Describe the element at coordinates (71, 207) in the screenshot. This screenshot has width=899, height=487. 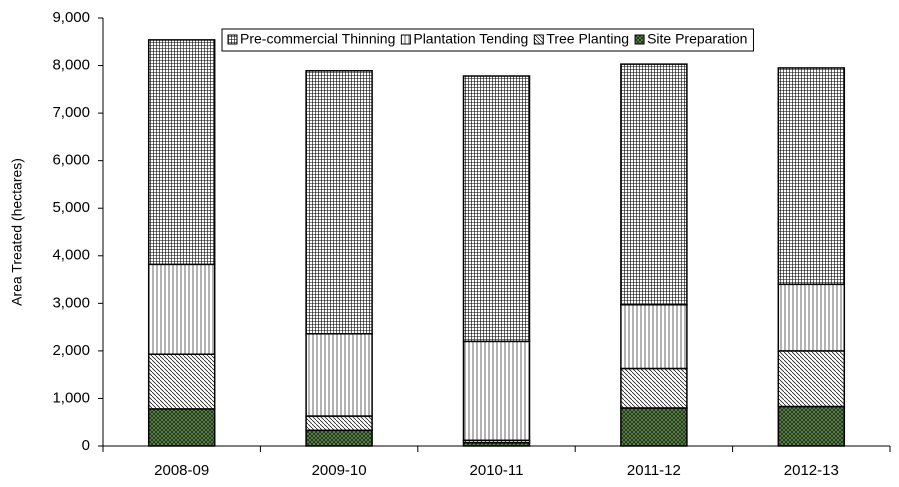
I see `y-tick-label: 5,000` at that location.